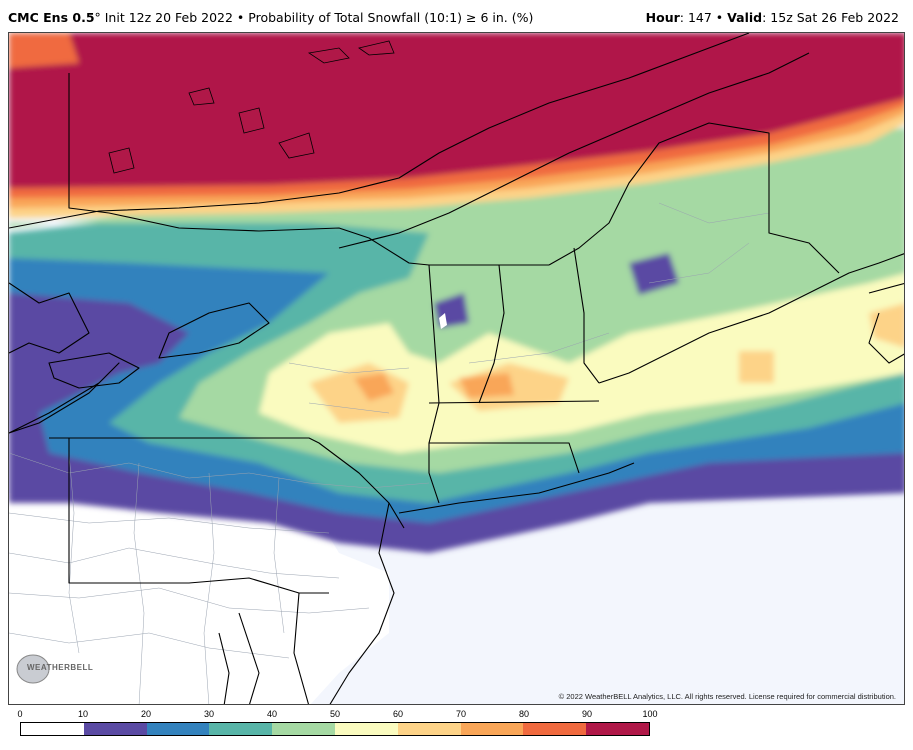 This screenshot has height=750, width=913. What do you see at coordinates (335, 714) in the screenshot?
I see `legend-tick-label: 50` at bounding box center [335, 714].